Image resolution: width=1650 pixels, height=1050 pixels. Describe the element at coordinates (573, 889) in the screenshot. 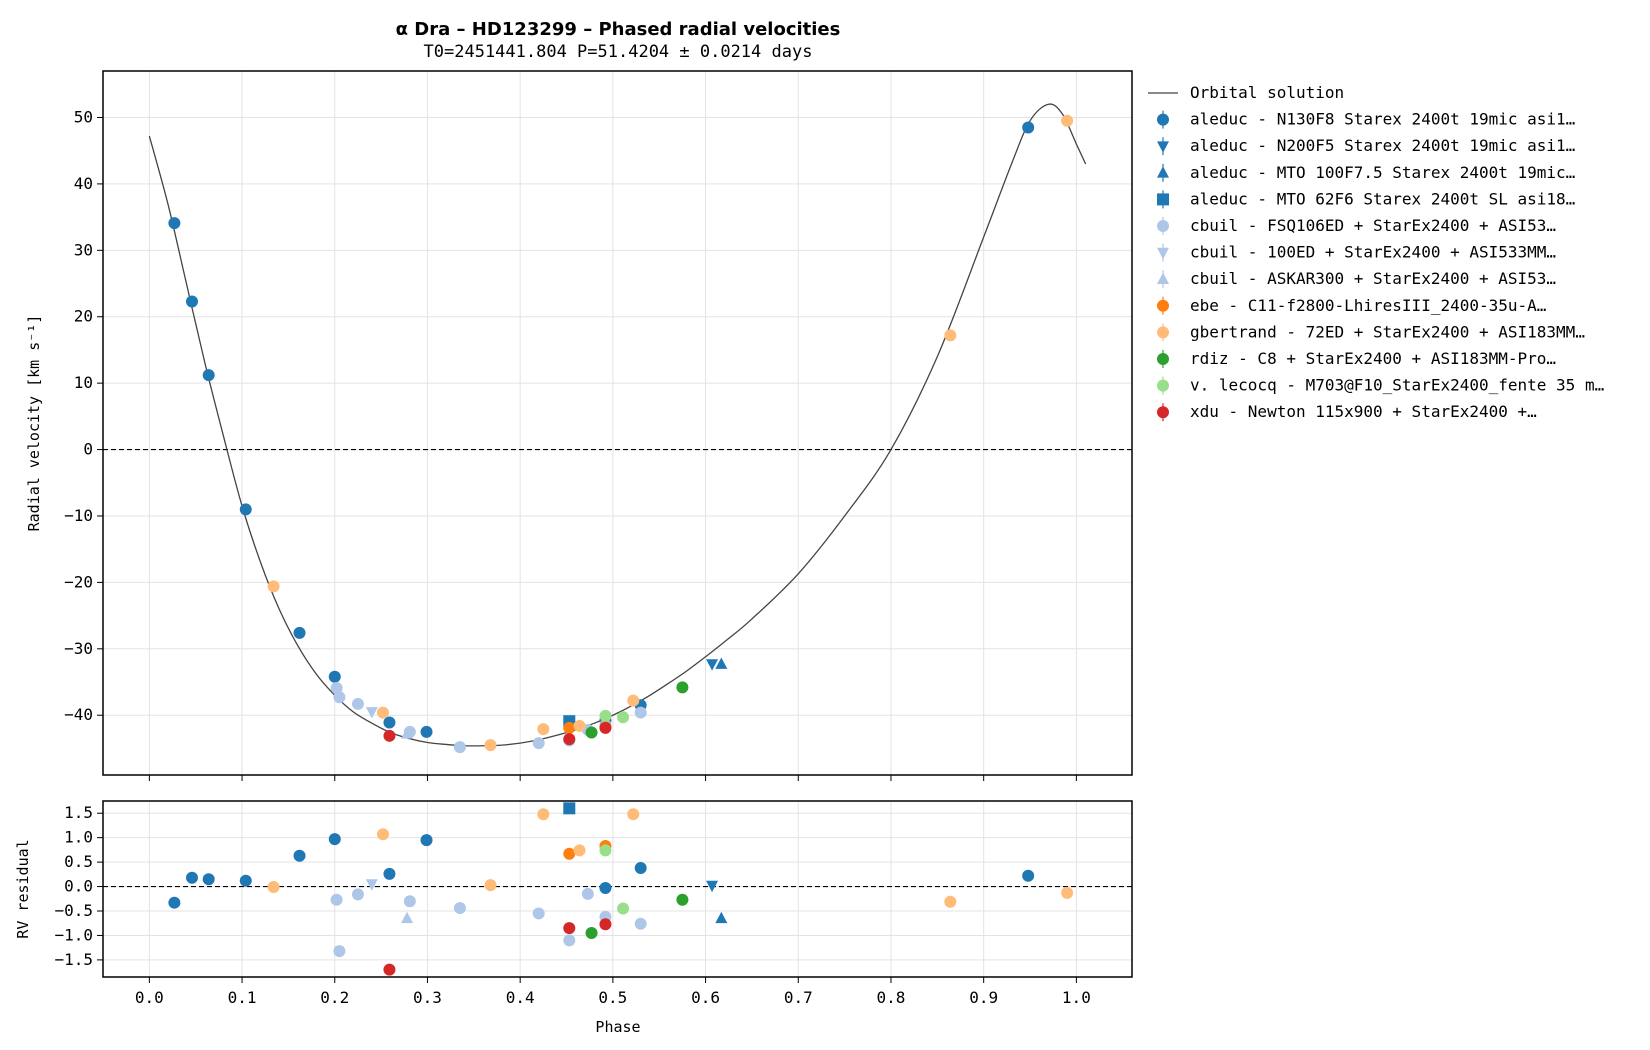

I see `residual-panel: 1.5 1.0 0.5 0.0 −0.5 −1.0 −1.5 RV residual` at that location.